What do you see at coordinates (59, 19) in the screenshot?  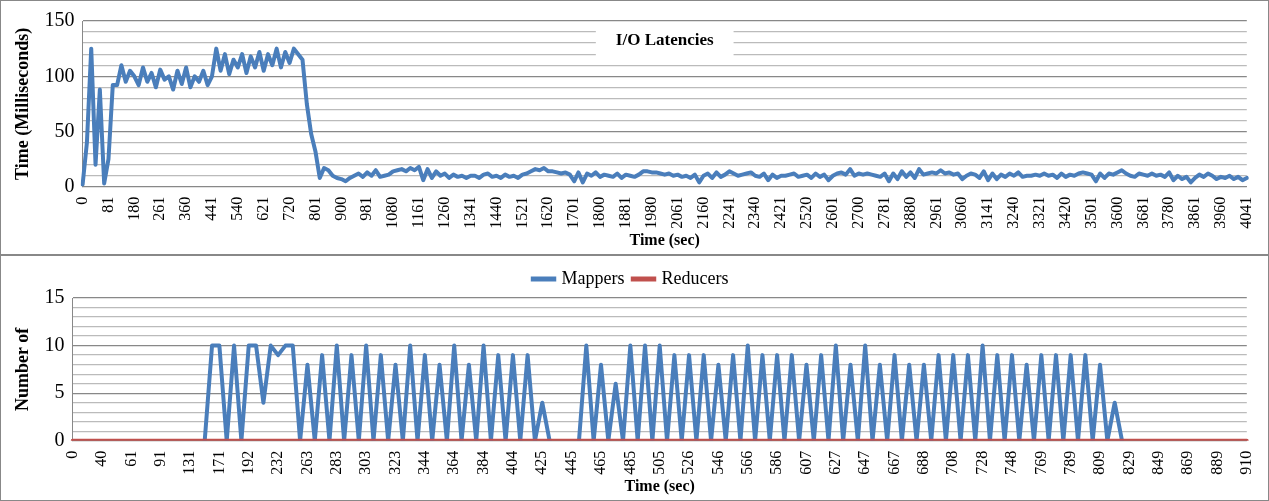 I see `y-tick-label: 150` at bounding box center [59, 19].